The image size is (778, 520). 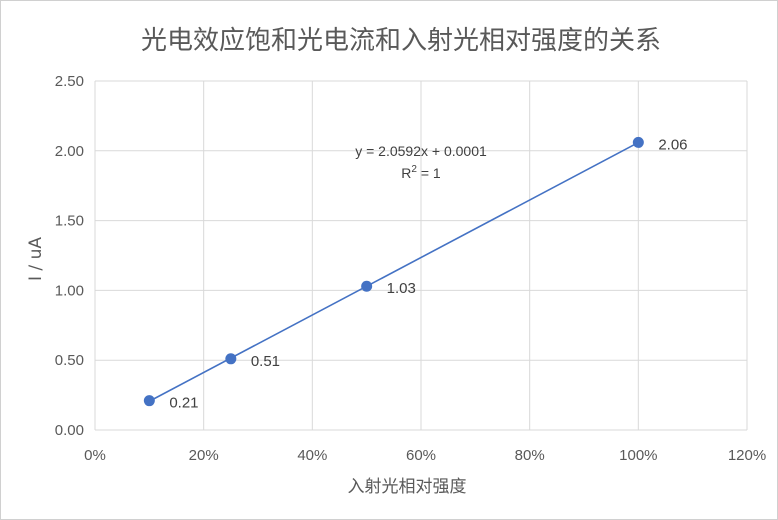 What do you see at coordinates (407, 487) in the screenshot?
I see `x-axis-title: 入射光相对强度` at bounding box center [407, 487].